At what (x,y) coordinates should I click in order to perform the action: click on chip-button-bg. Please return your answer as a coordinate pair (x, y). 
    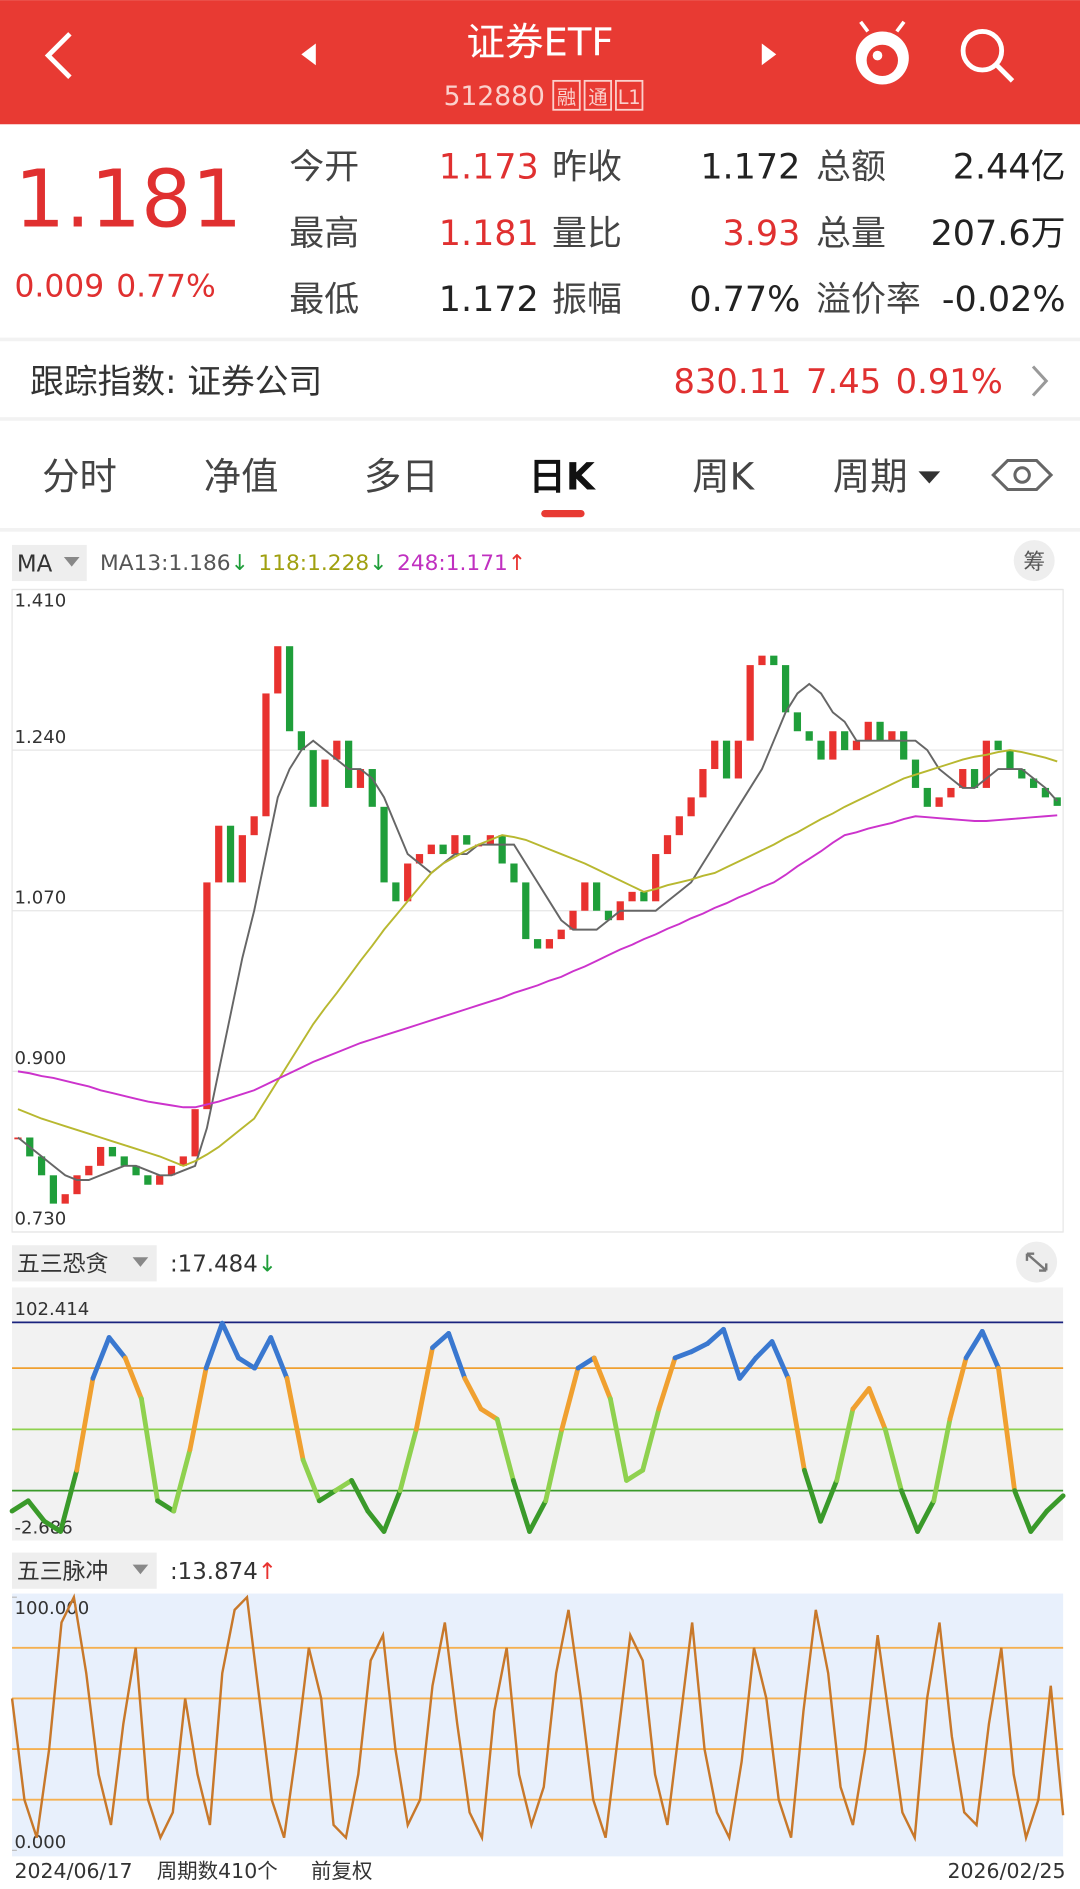
    Looking at the image, I should click on (1034, 561).